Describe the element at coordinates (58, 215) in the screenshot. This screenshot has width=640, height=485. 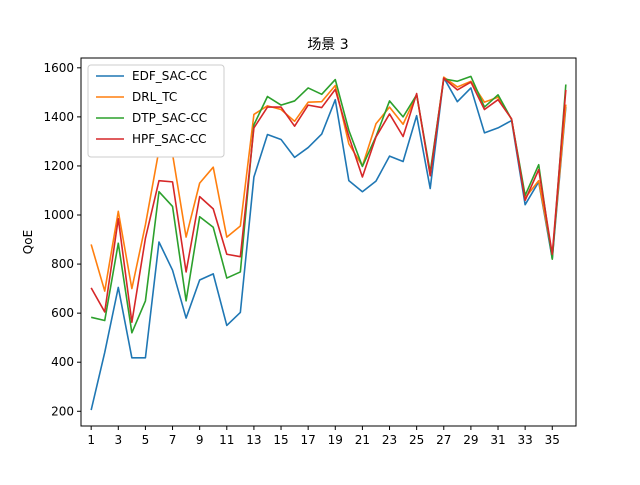
I see `y-tick-label: 1000` at that location.